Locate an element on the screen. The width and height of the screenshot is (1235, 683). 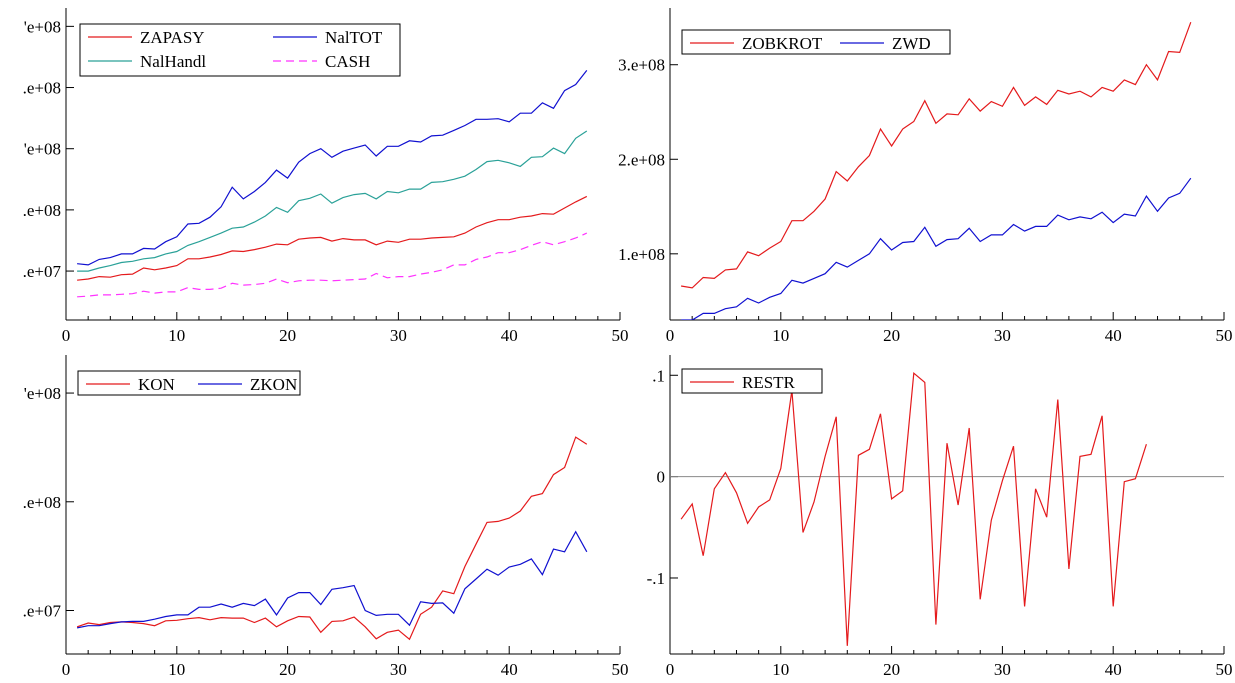
series-line-naltot is located at coordinates (332, 168).